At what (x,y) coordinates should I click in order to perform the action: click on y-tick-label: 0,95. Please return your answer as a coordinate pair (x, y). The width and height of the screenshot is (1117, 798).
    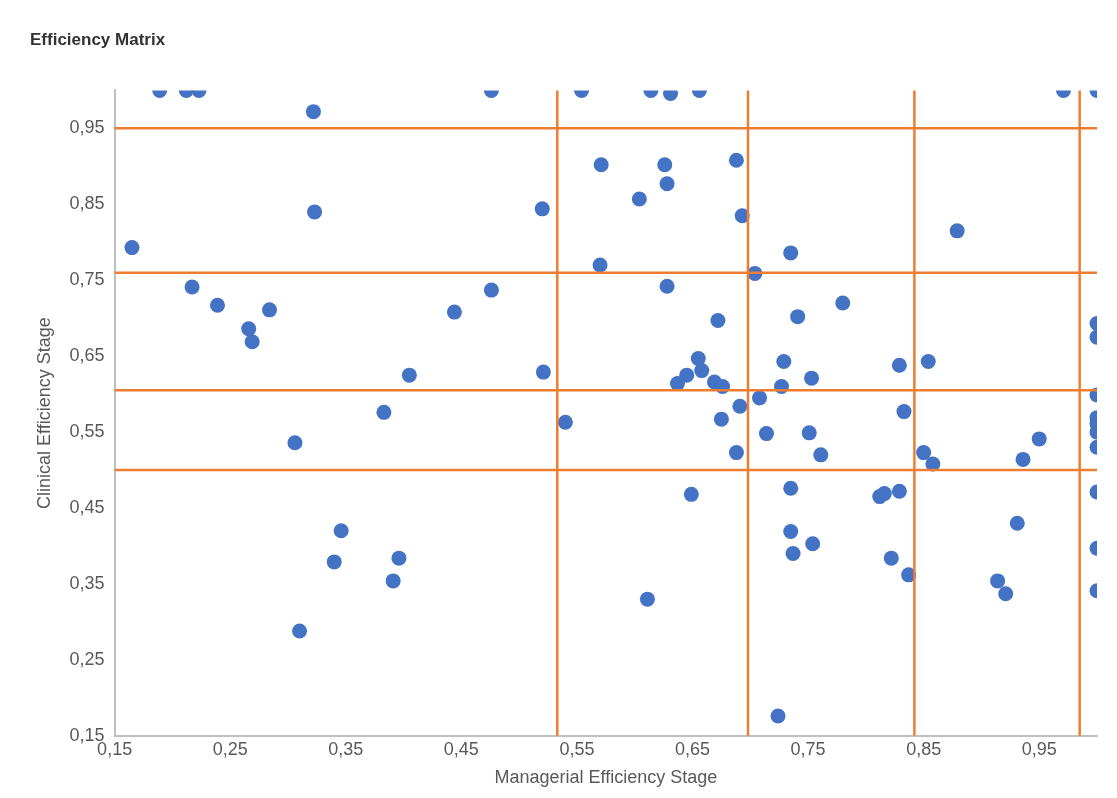
    Looking at the image, I should click on (87, 127).